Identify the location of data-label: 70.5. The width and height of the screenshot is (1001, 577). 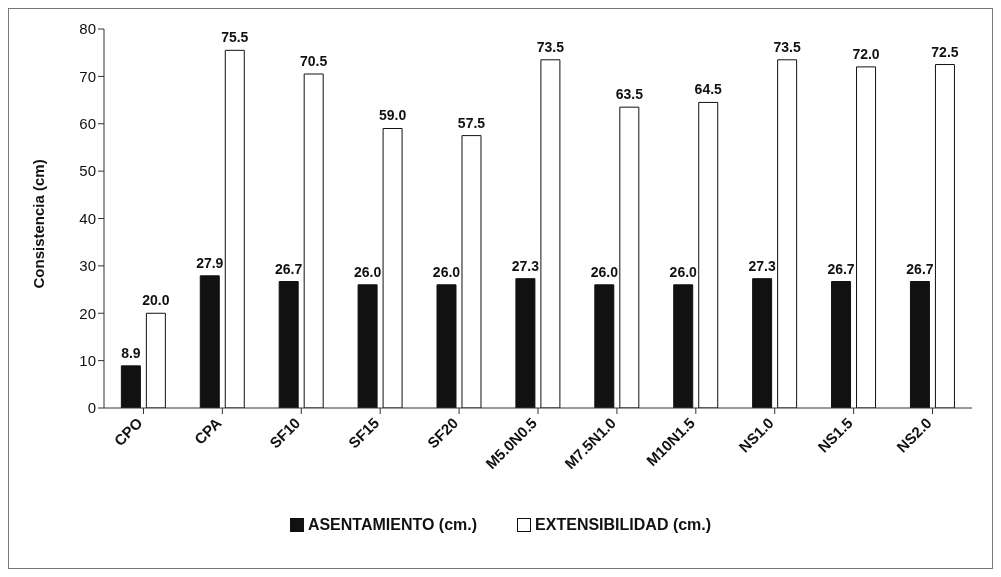
(314, 61).